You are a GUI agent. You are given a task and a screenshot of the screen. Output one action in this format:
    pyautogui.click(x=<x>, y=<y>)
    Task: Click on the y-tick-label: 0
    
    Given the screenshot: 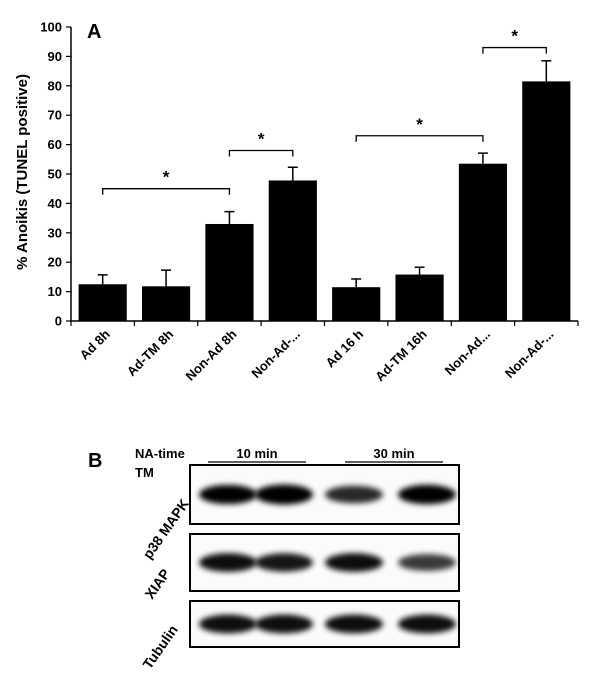 What is the action you would take?
    pyautogui.click(x=58, y=321)
    